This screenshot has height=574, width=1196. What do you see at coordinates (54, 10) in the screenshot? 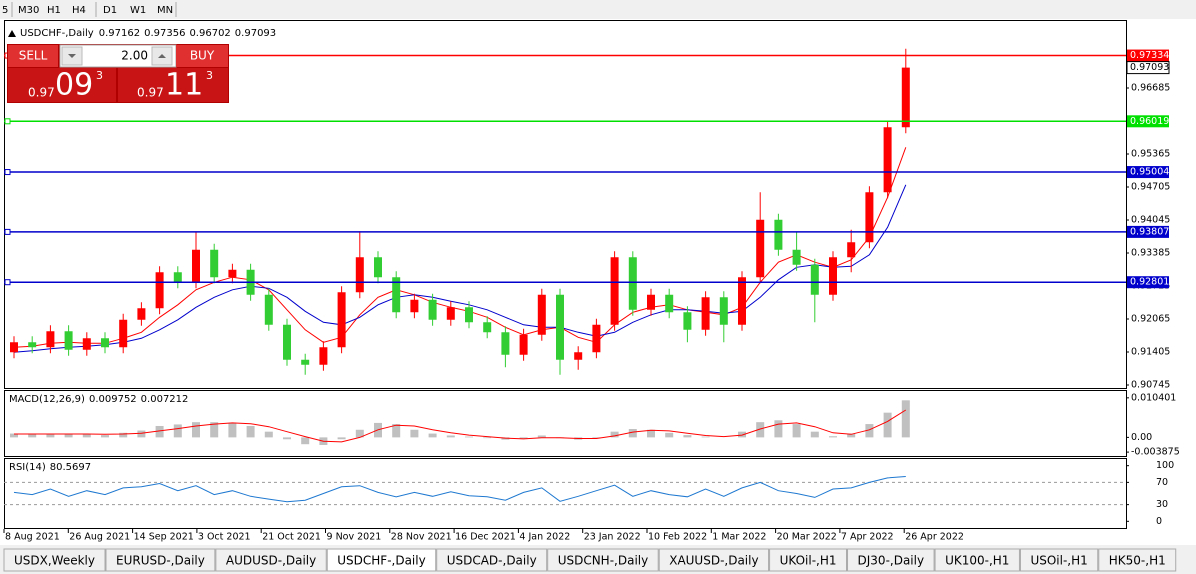
I see `timeframe: H1` at bounding box center [54, 10].